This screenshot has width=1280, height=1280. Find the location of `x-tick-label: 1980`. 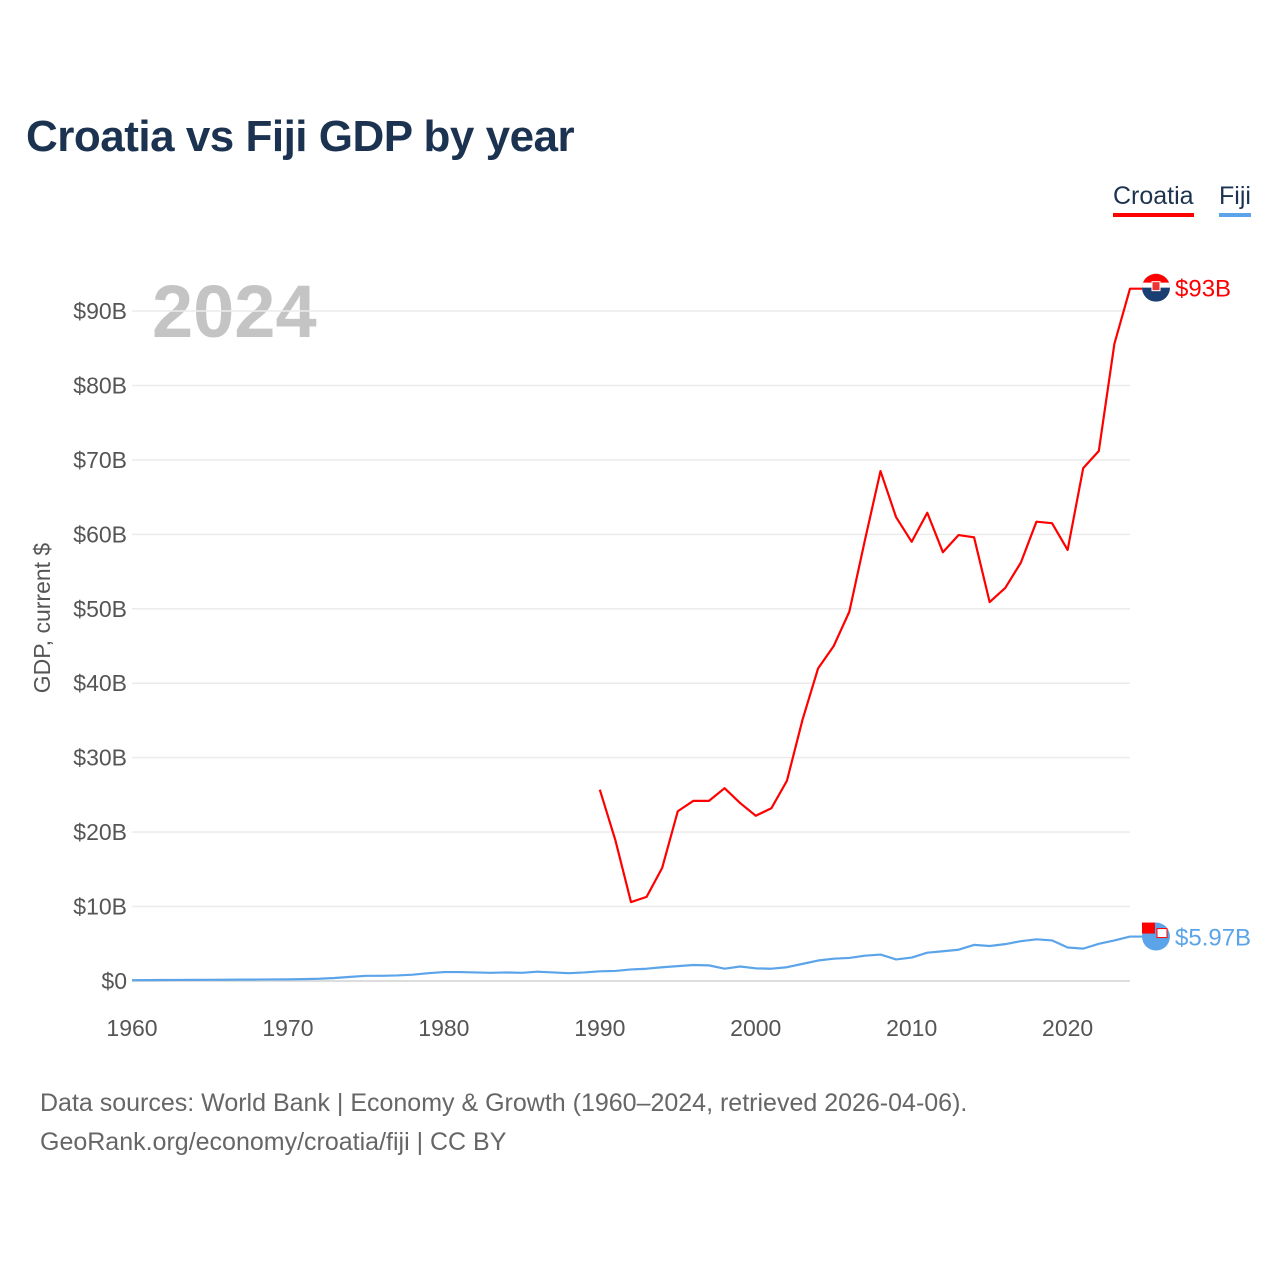

x-tick-label: 1980 is located at coordinates (443, 1028).